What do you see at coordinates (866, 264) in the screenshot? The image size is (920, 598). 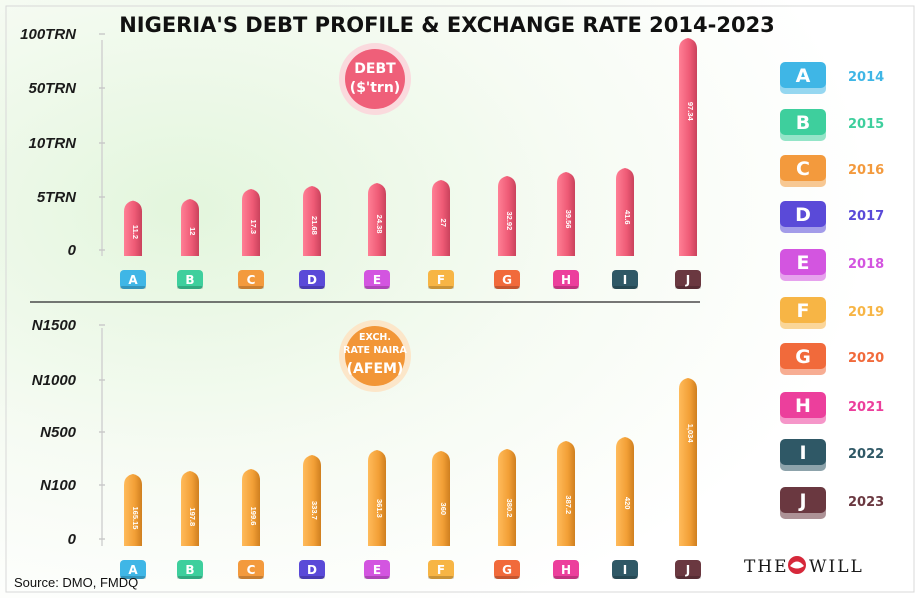 I see `legend-year: 2018` at bounding box center [866, 264].